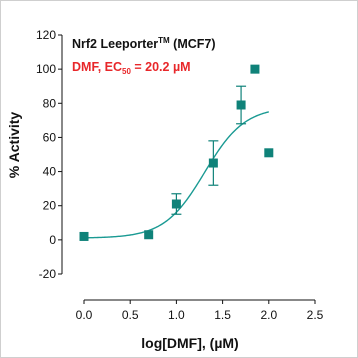  Describe the element at coordinates (84, 315) in the screenshot. I see `x-tick-label: 0.0` at that location.